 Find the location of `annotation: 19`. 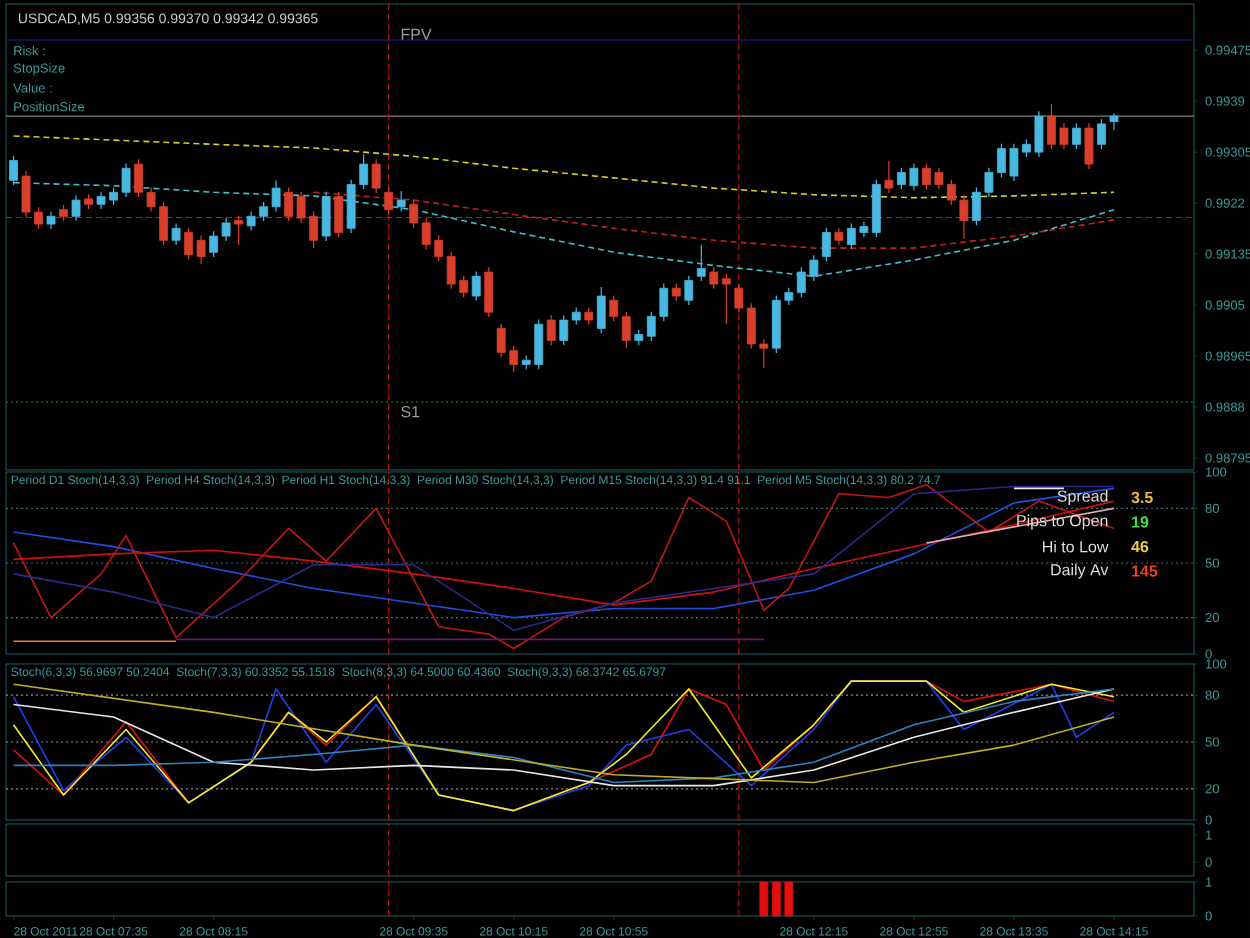

annotation: 19 is located at coordinates (1140, 522).